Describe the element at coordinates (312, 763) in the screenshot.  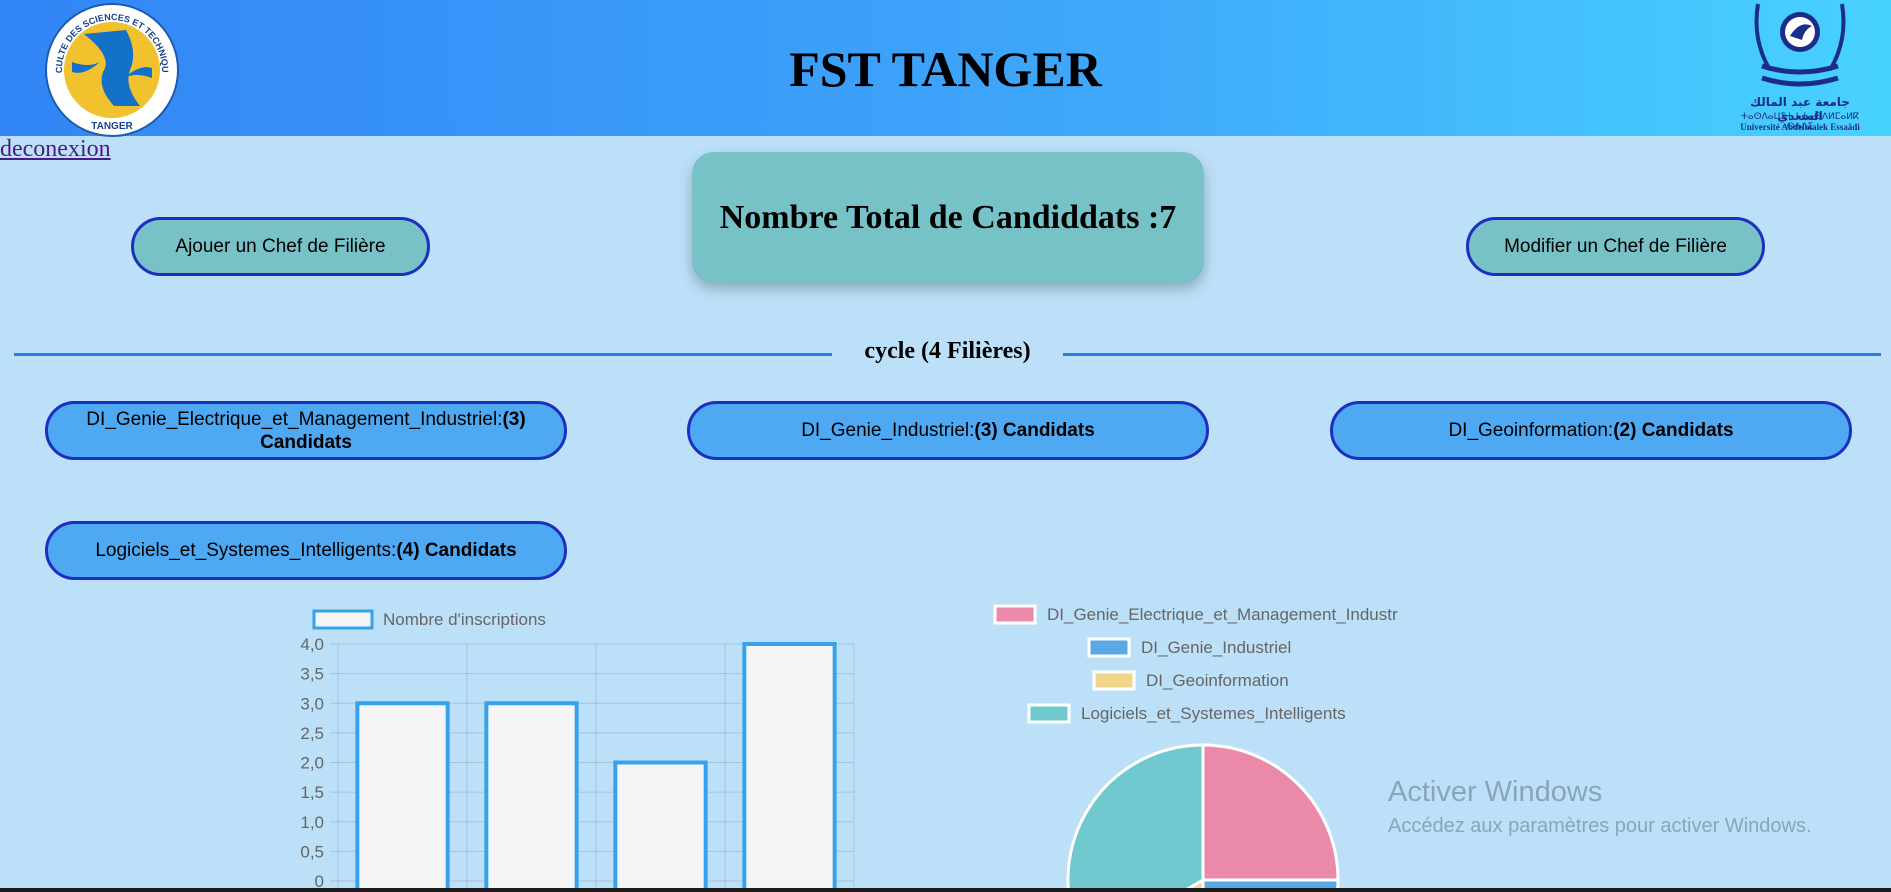
I see `bar-y-tick-label: 2,0` at that location.